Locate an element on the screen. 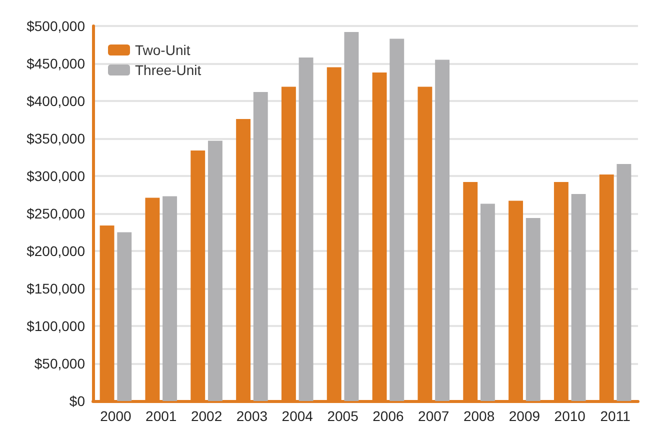  y-tick-label: $200,000 is located at coordinates (56, 251).